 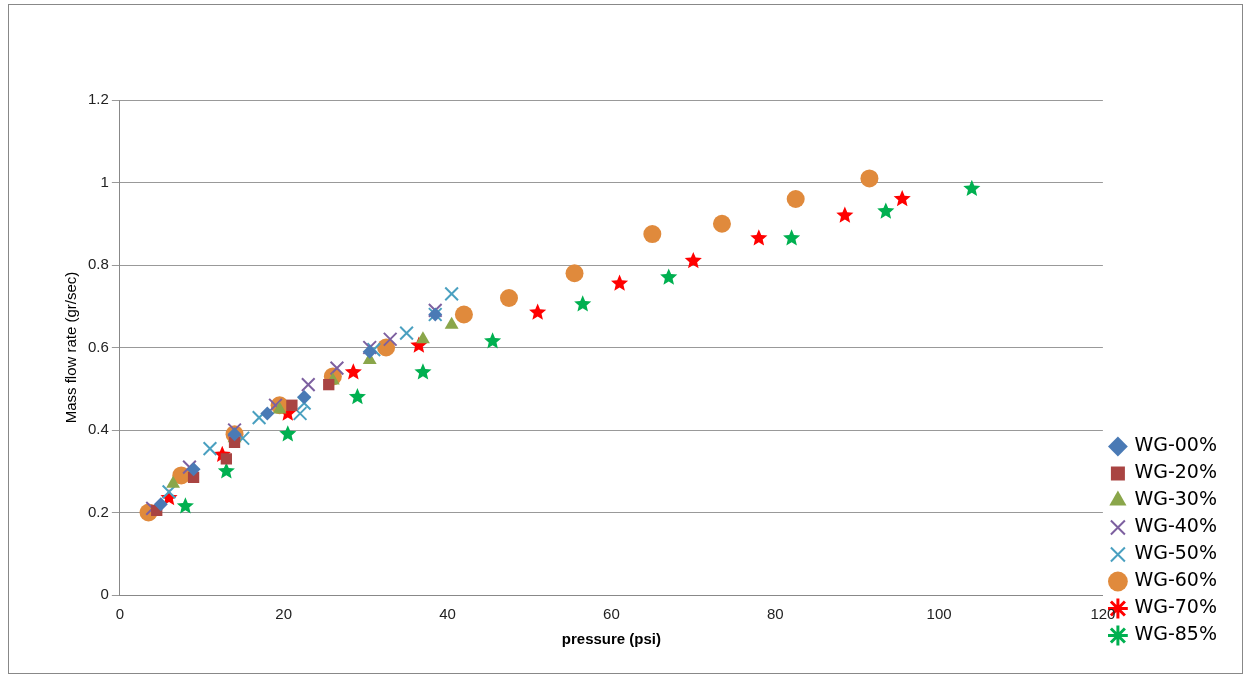 What do you see at coordinates (71, 347) in the screenshot?
I see `y-axis-title: Mass flow rate (gr/sec)` at bounding box center [71, 347].